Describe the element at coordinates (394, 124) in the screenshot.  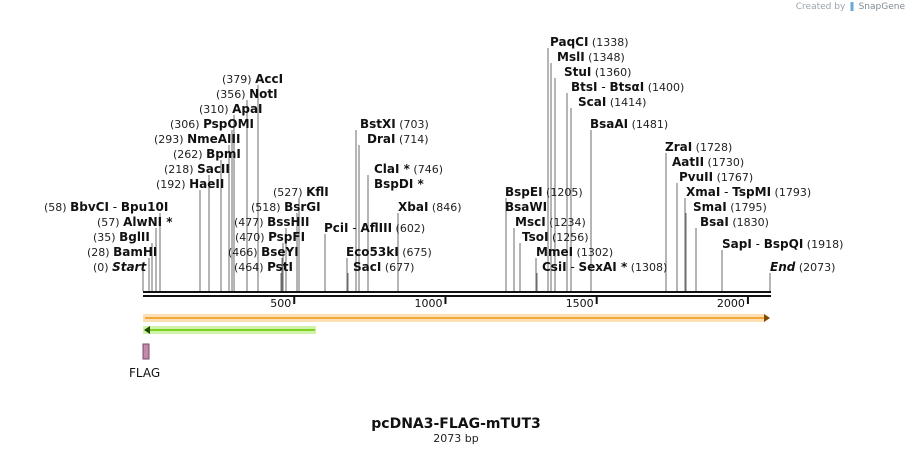
I see `site-label-bstxi: BstXI (703)` at that location.